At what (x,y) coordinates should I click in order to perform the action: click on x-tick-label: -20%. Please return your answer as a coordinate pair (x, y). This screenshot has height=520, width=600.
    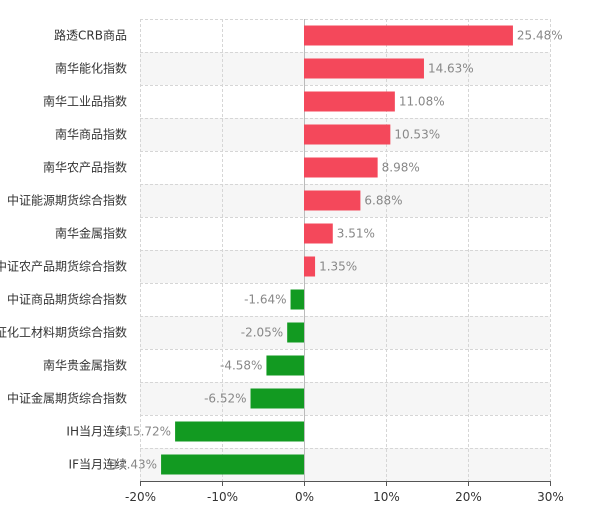
    Looking at the image, I should click on (140, 497).